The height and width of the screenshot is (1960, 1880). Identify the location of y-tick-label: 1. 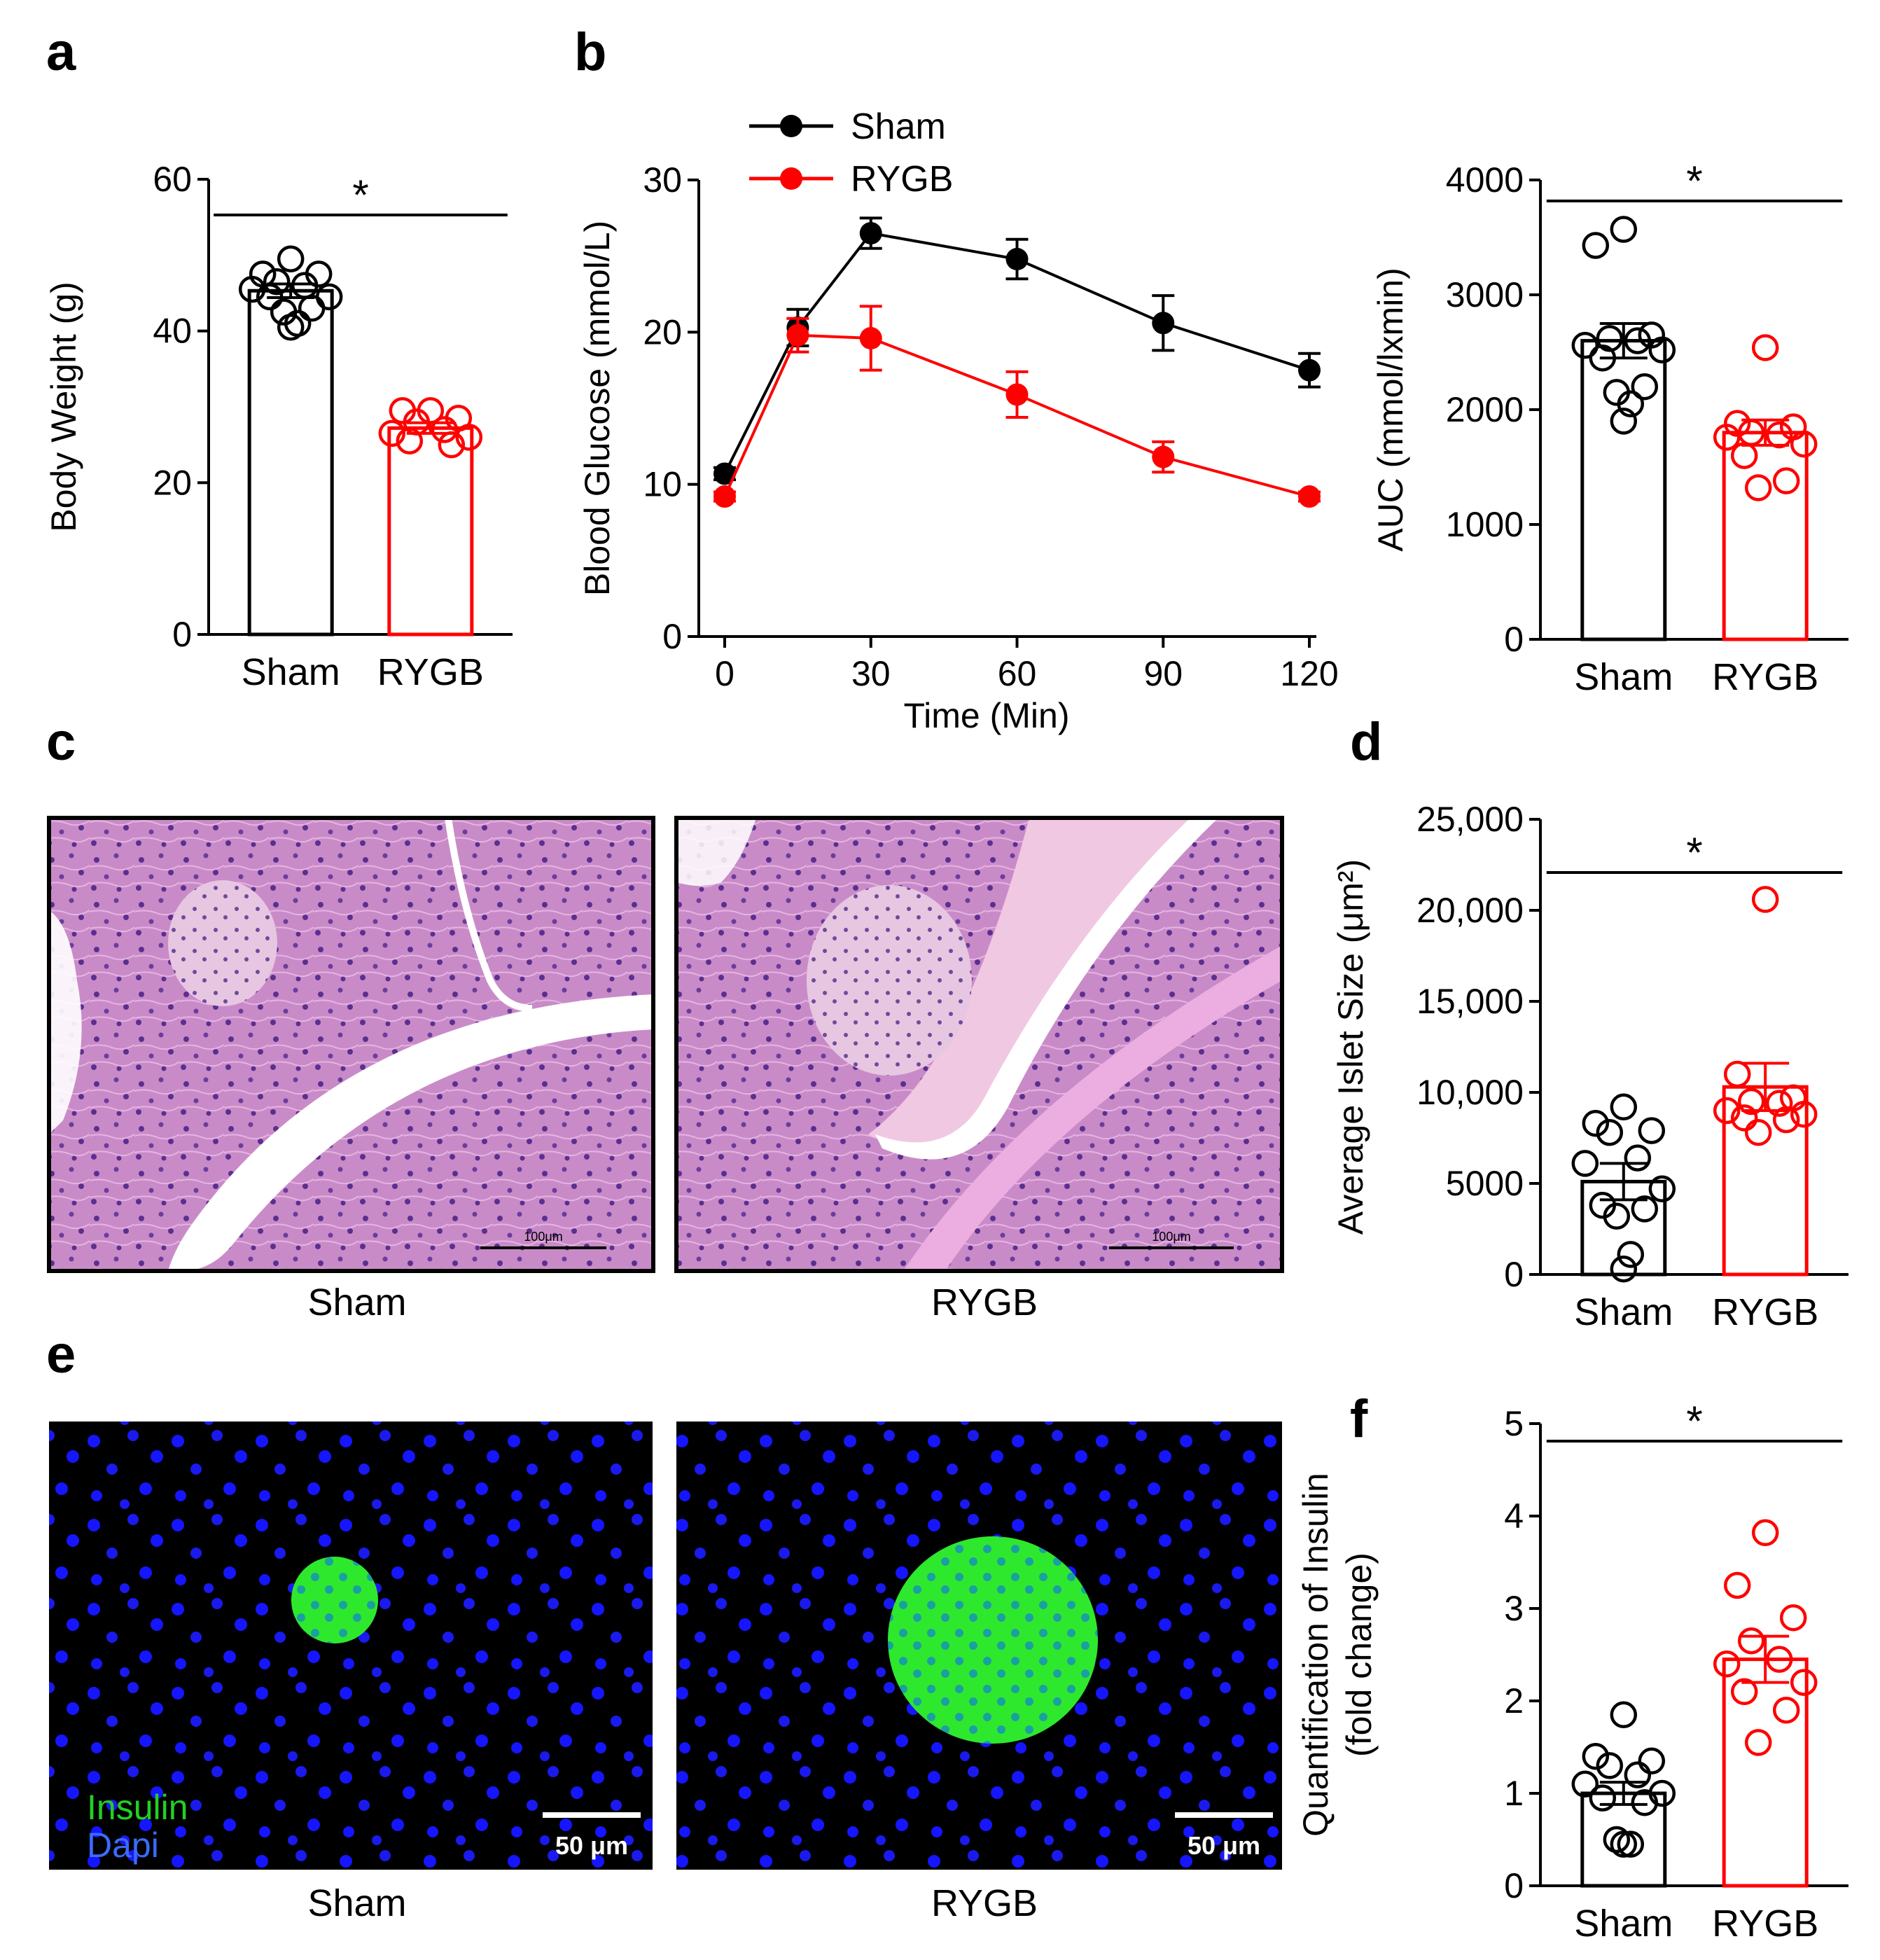
(1514, 1793).